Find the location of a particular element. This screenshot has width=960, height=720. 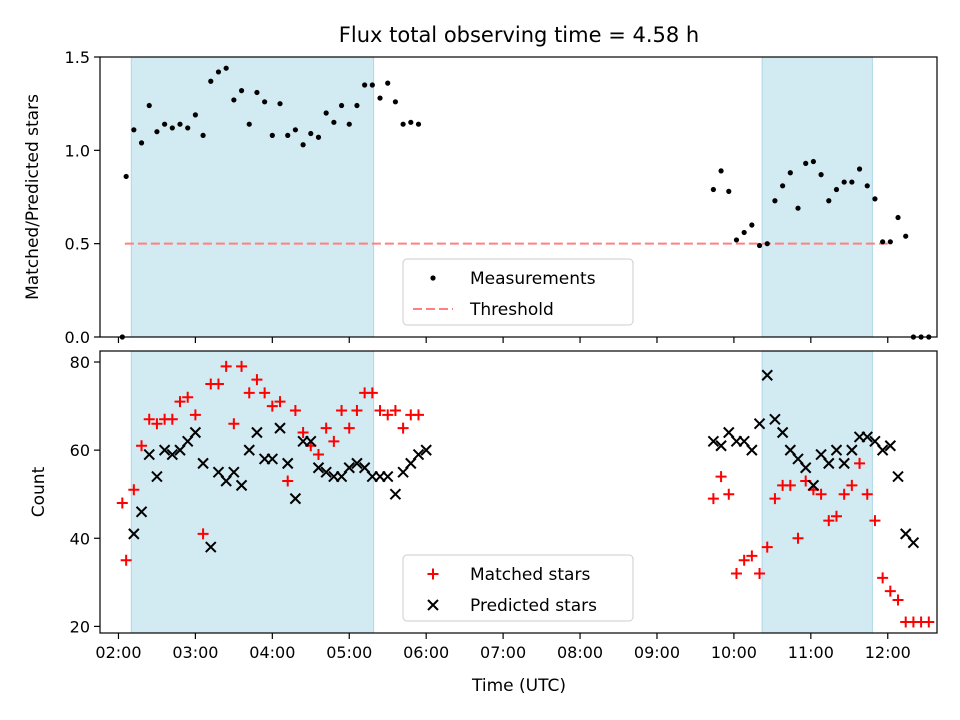

x-tick-label: 04:00 is located at coordinates (272, 652).